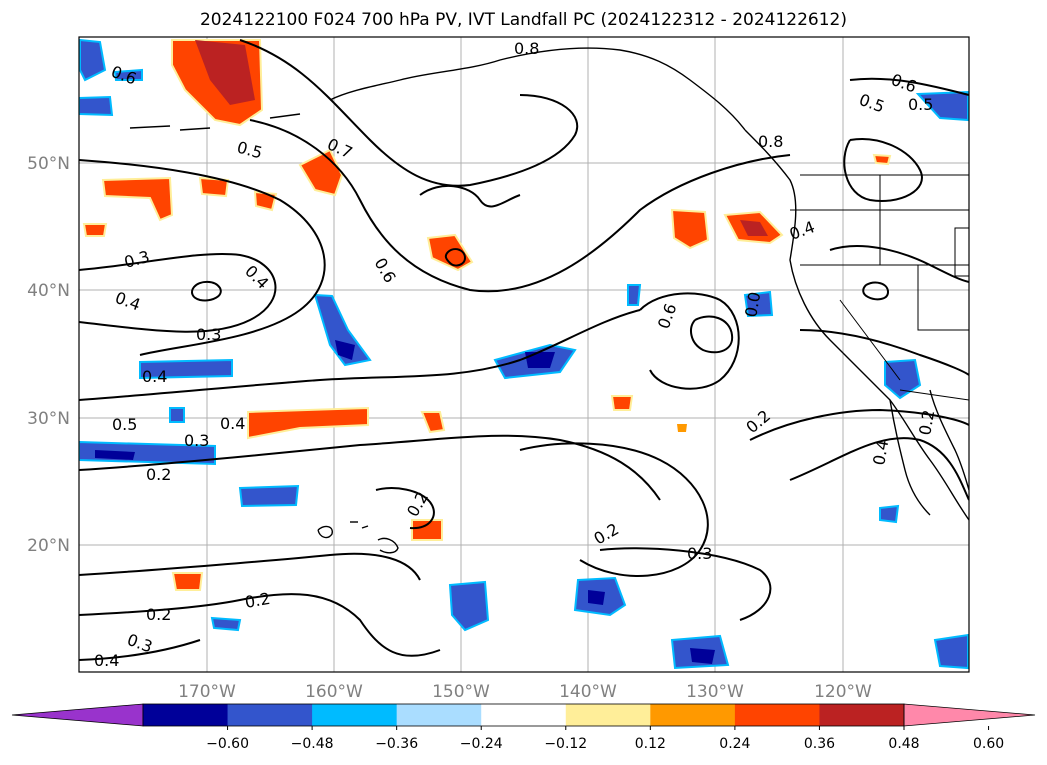 The height and width of the screenshot is (765, 1047). What do you see at coordinates (461, 692) in the screenshot?
I see `lon-label-150: 150°W` at bounding box center [461, 692].